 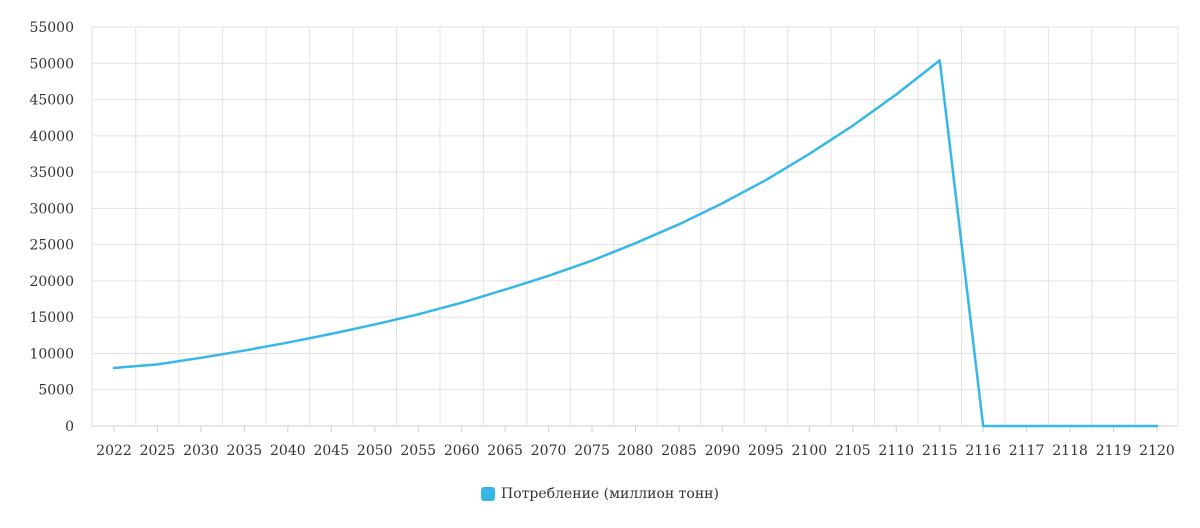 I want to click on y-tick-label: 5000, so click(x=56, y=391).